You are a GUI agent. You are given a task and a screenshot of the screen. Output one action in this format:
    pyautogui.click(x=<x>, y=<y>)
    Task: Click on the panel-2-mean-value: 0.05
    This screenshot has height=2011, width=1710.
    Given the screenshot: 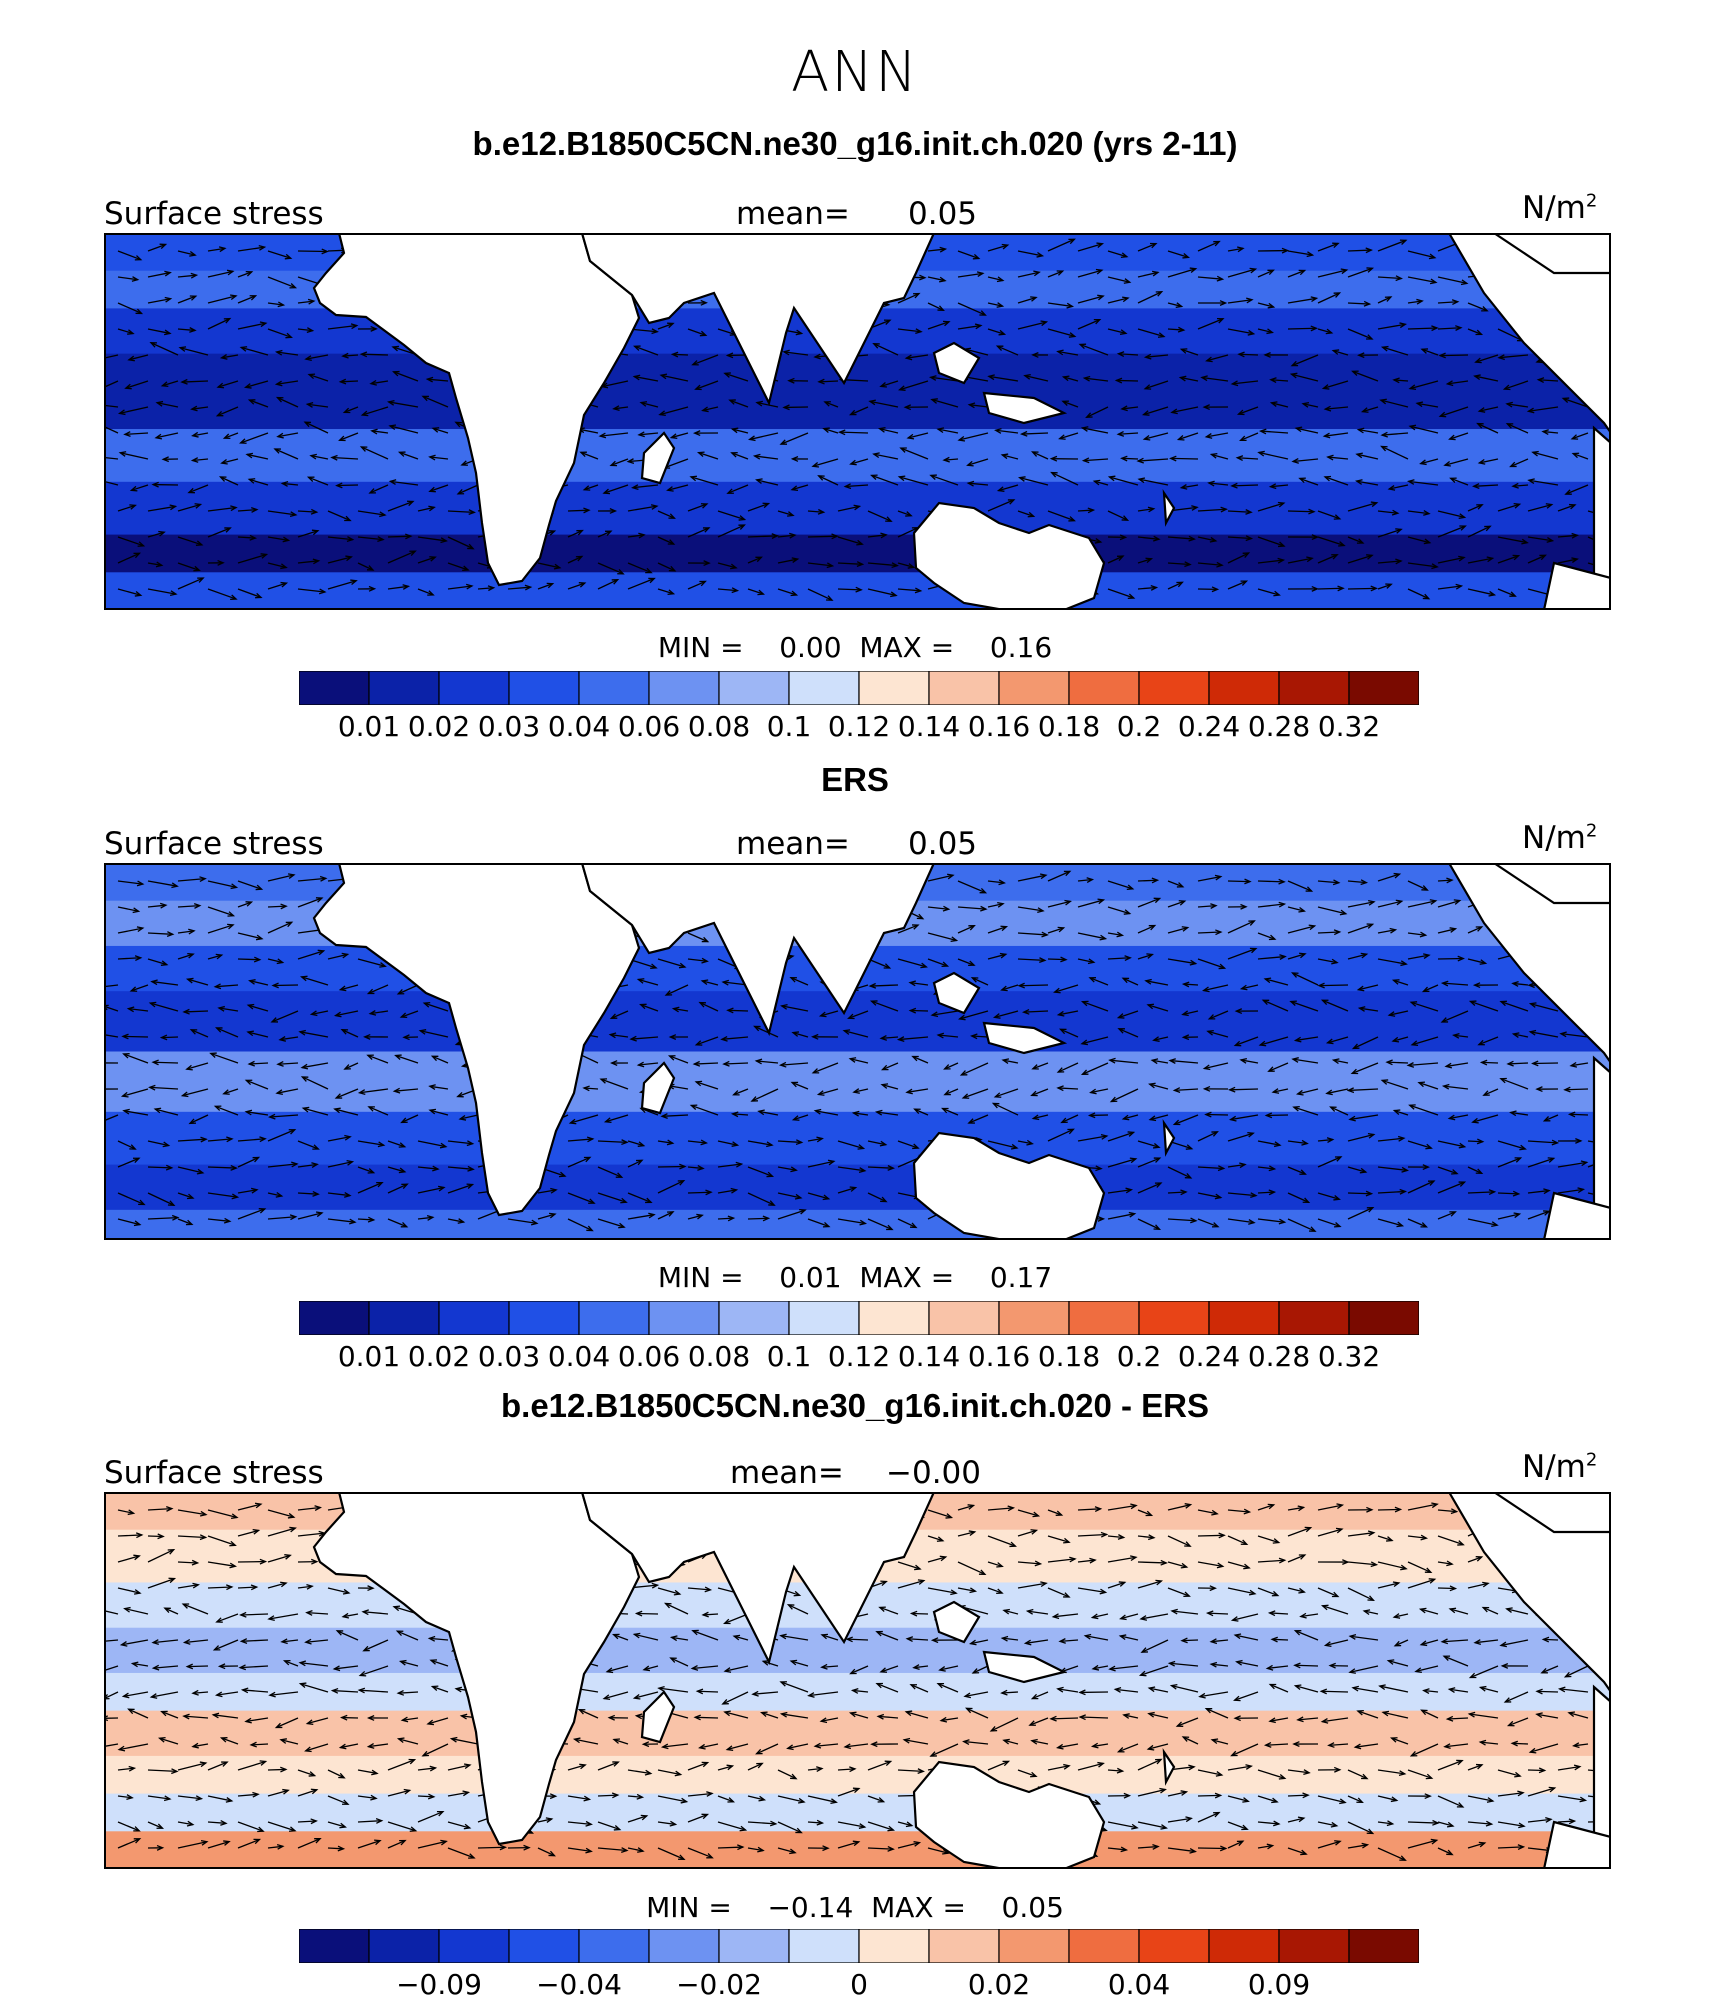 What is the action you would take?
    pyautogui.click(x=943, y=844)
    